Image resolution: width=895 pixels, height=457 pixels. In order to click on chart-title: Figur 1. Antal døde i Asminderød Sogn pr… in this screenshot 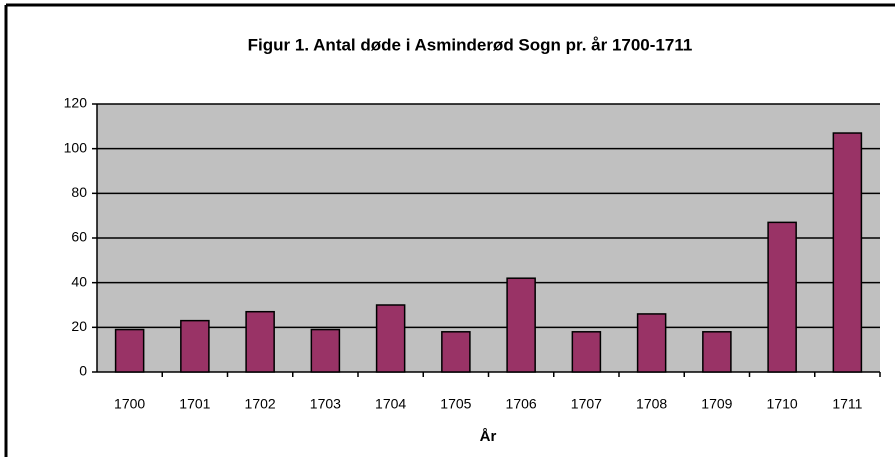, I will do `click(470, 44)`.